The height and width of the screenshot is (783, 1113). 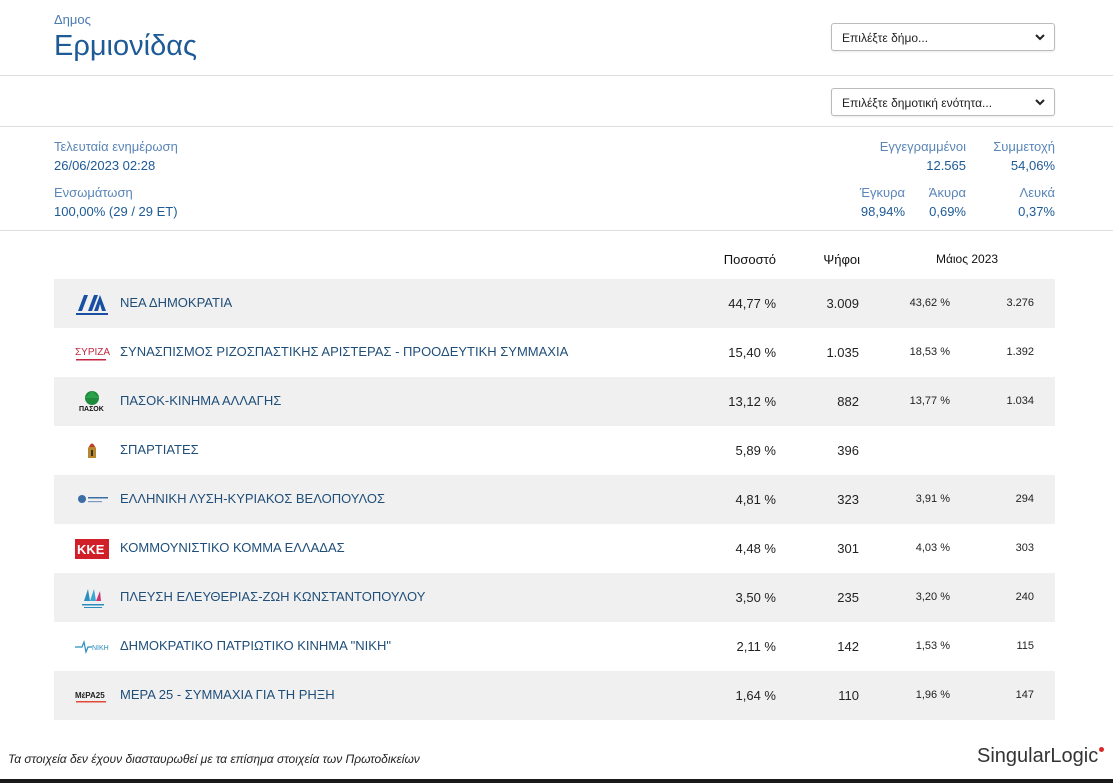 What do you see at coordinates (932, 597) in the screenshot?
I see `party-prev-percentage: 3,20 %` at bounding box center [932, 597].